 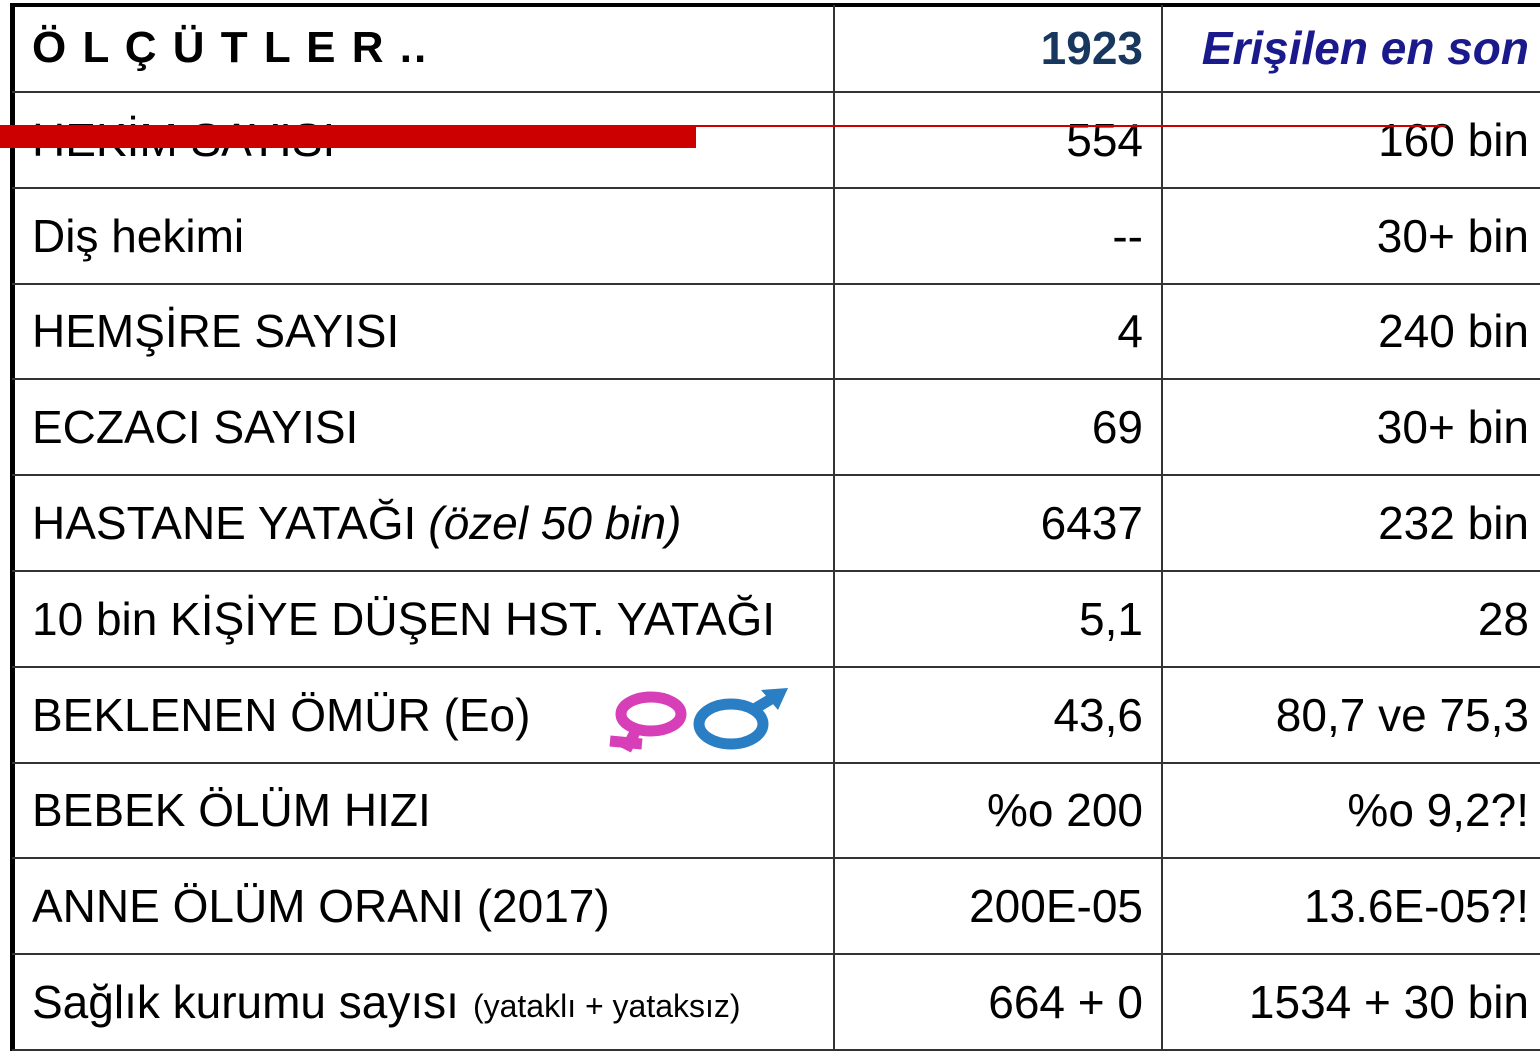 I want to click on label-cell: ANNE ÖLÜM ORANI (2017), so click(x=423, y=907).